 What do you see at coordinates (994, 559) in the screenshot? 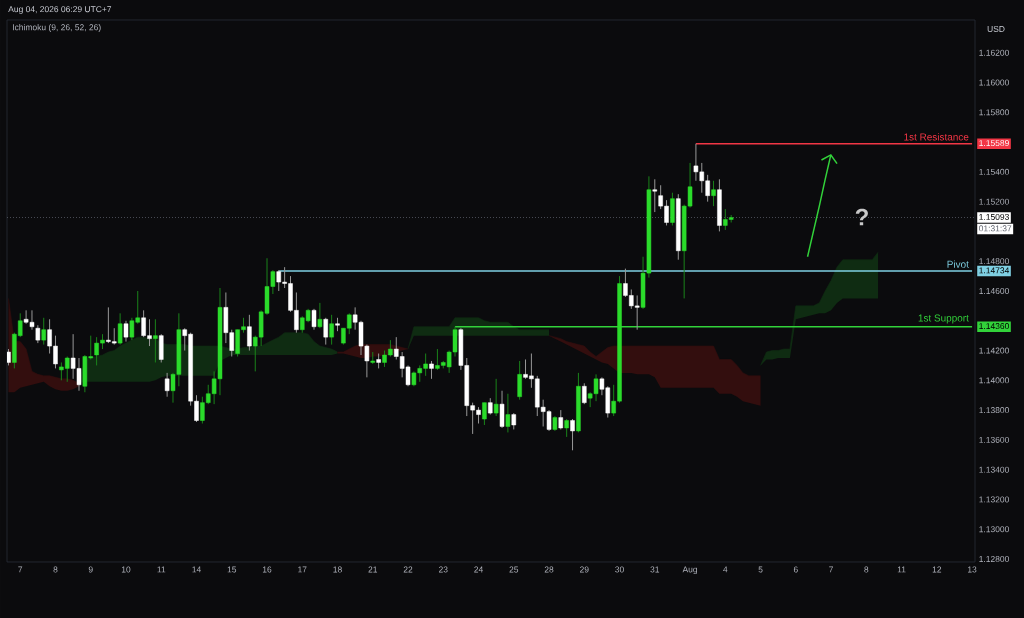
I see `y-tick-label: 1.12800` at bounding box center [994, 559].